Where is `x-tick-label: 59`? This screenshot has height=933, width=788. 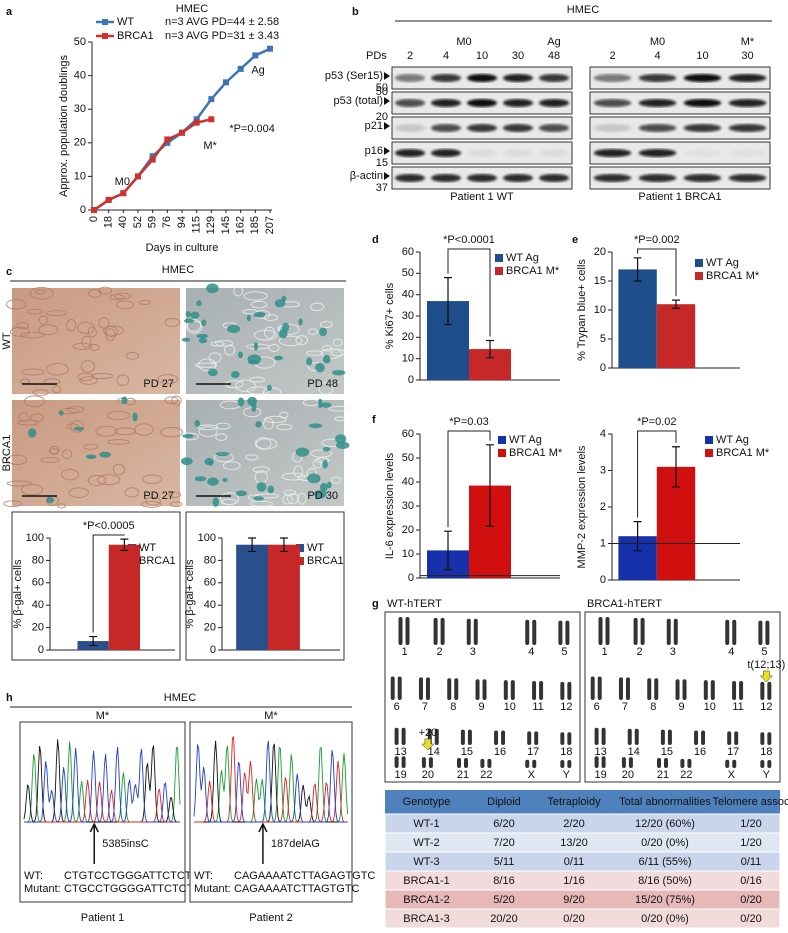
x-tick-label: 59 is located at coordinates (153, 222).